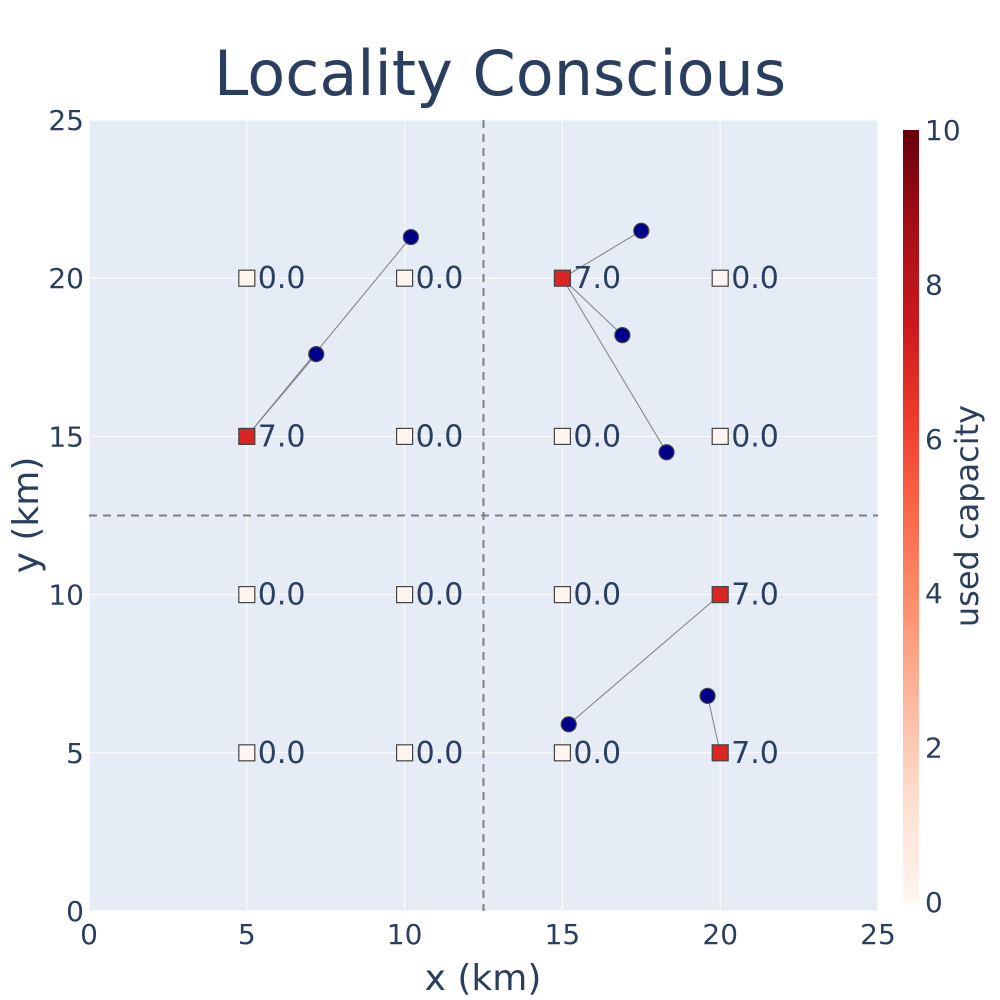 The image size is (1000, 1000). Describe the element at coordinates (66, 516) in the screenshot. I see `y-axis-ticks: 0 5 10 15 20 25` at that location.